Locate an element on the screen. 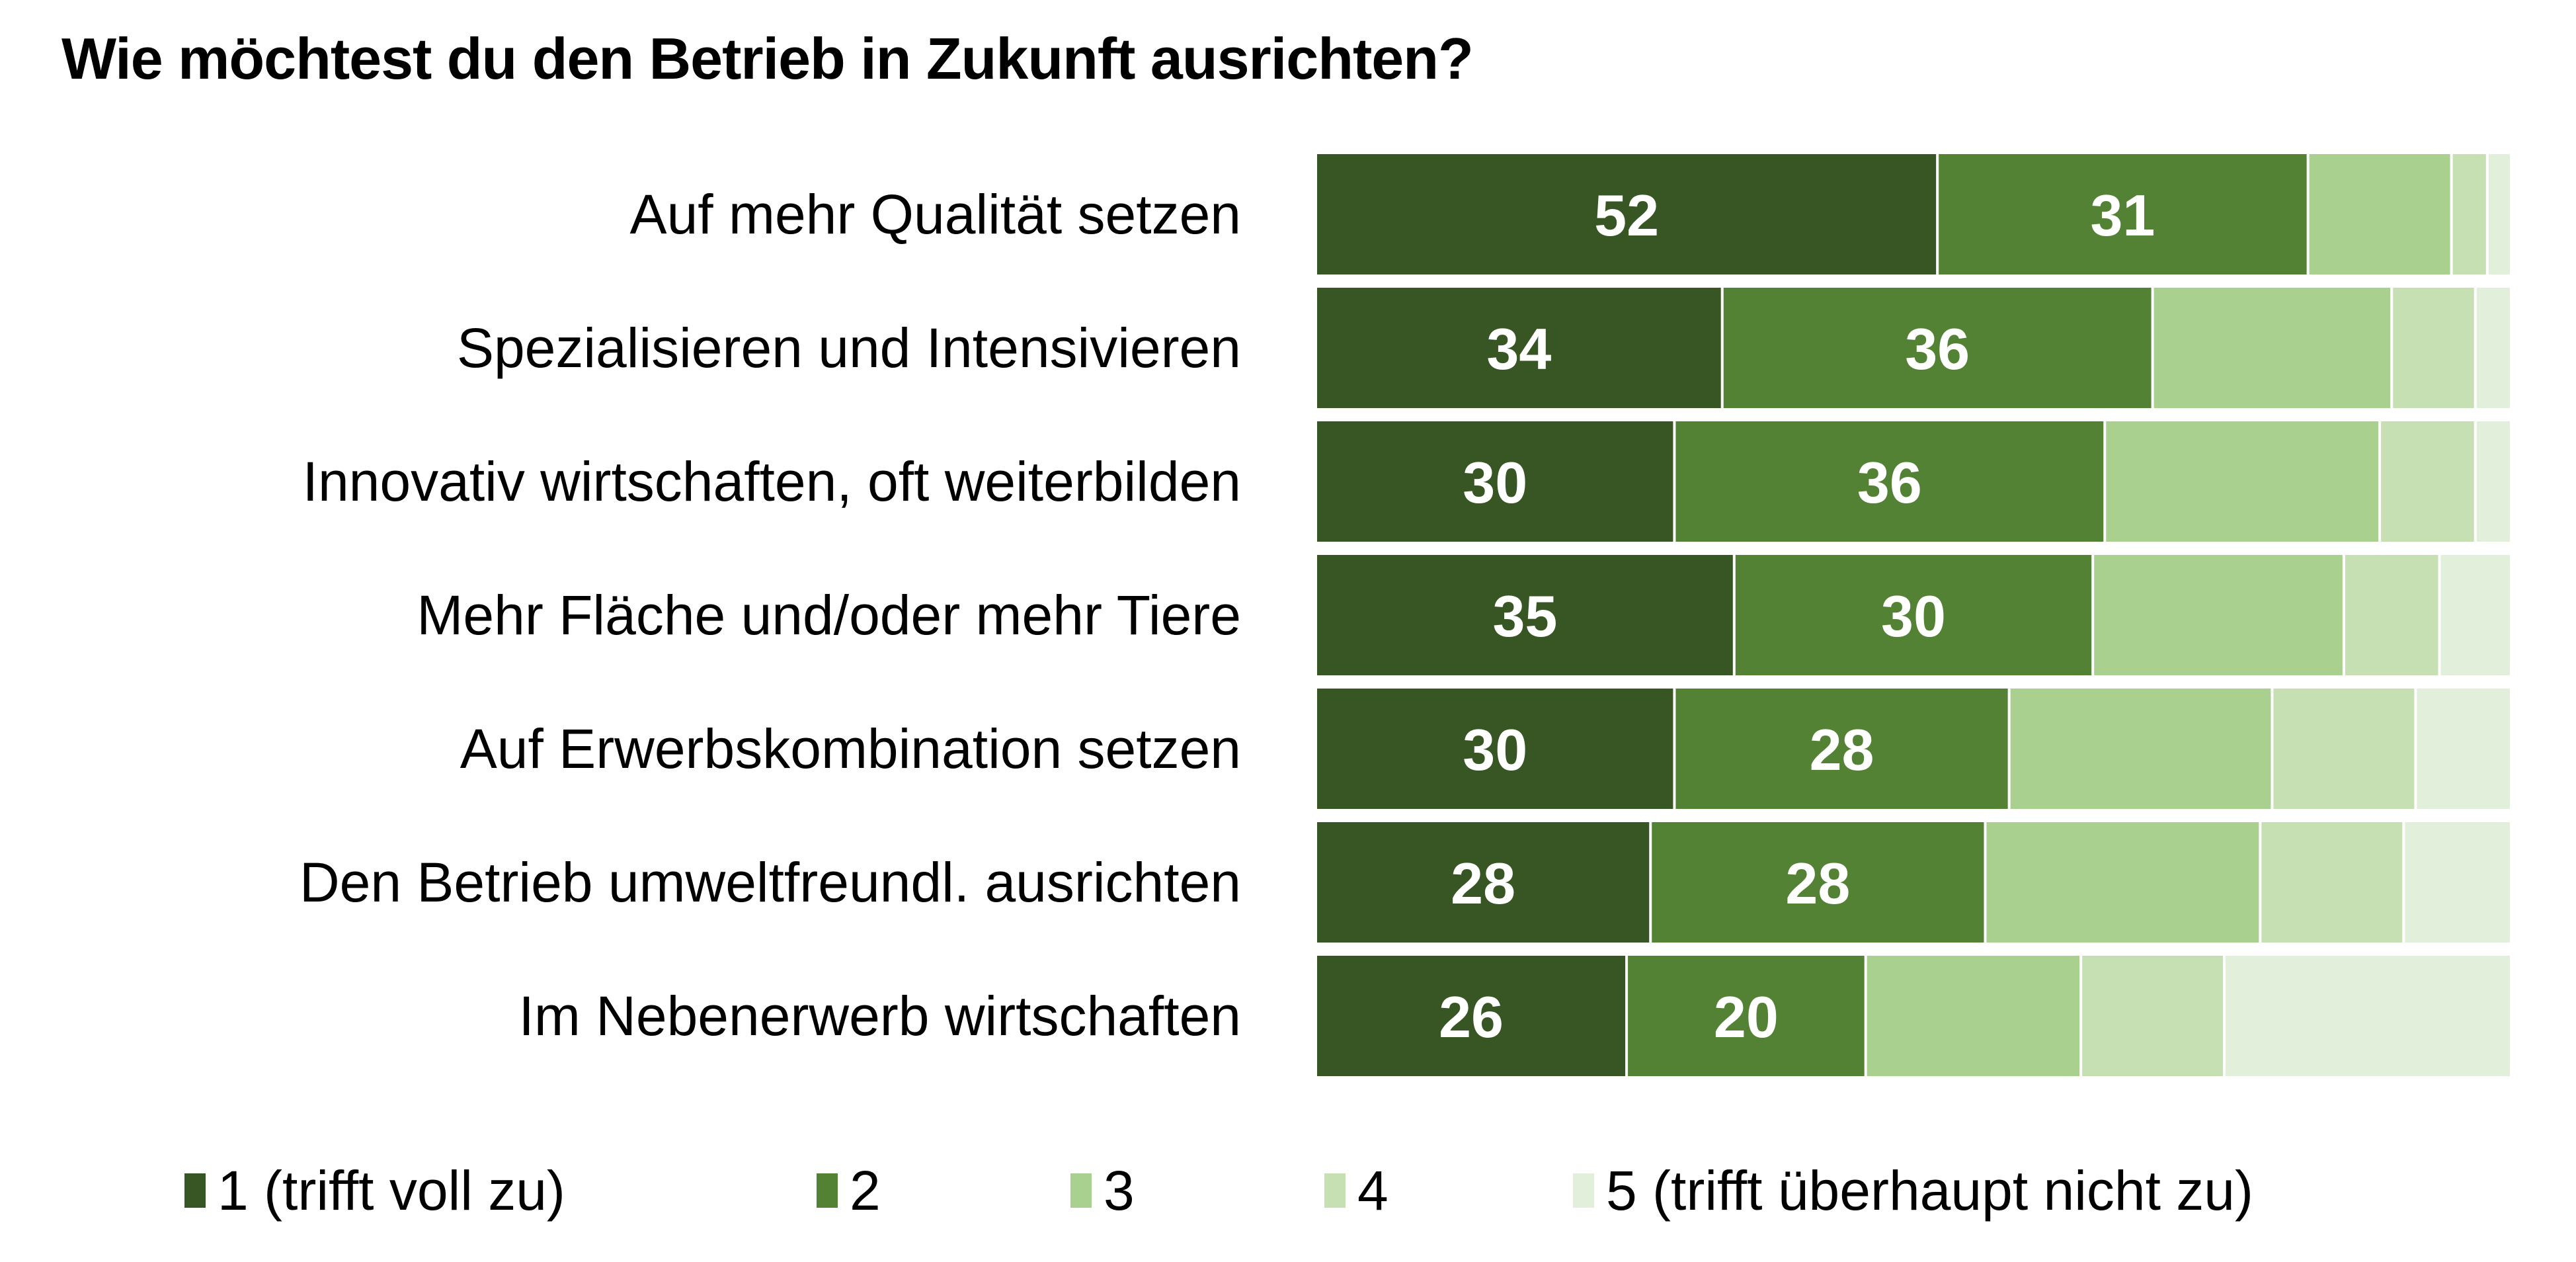 The image size is (2576, 1262). category-label: Im Nebenerwerb wirtschaften is located at coordinates (880, 1016).